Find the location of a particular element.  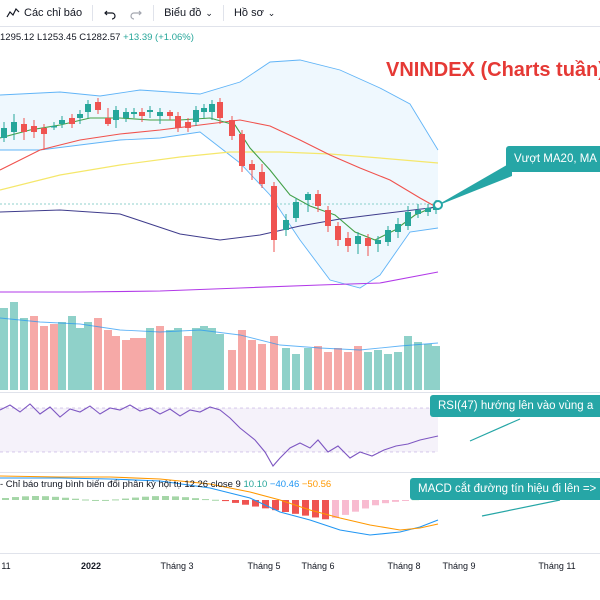

time-axis-label: Tháng 3 is located at coordinates (177, 566).